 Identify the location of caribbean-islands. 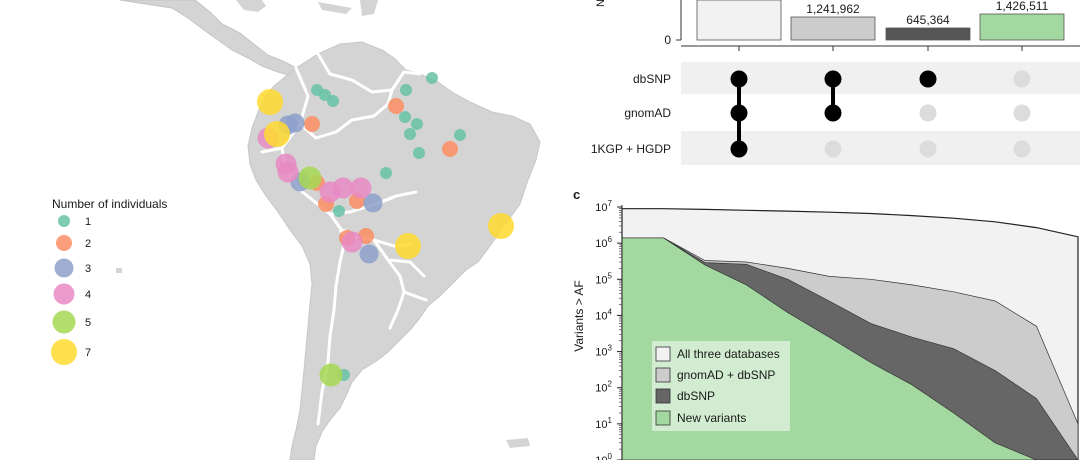
(307, 8).